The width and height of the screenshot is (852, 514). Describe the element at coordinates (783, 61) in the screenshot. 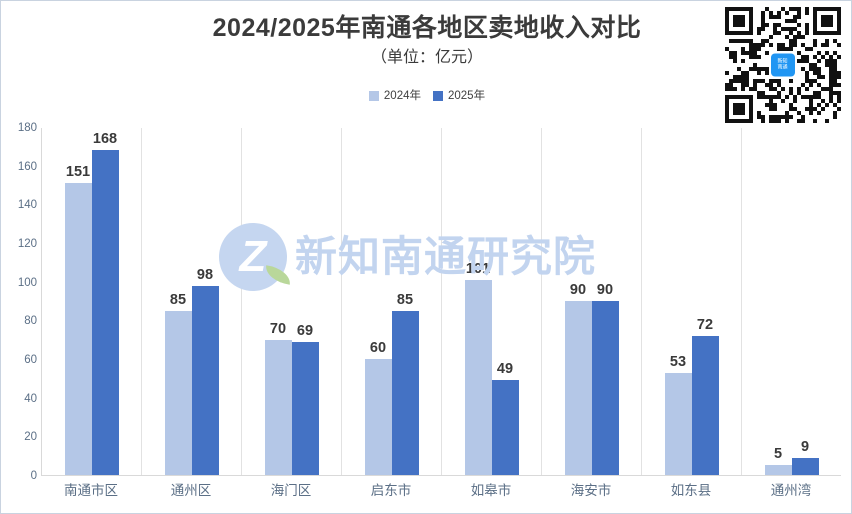

I see `qr-badge-line-1: 新知` at that location.